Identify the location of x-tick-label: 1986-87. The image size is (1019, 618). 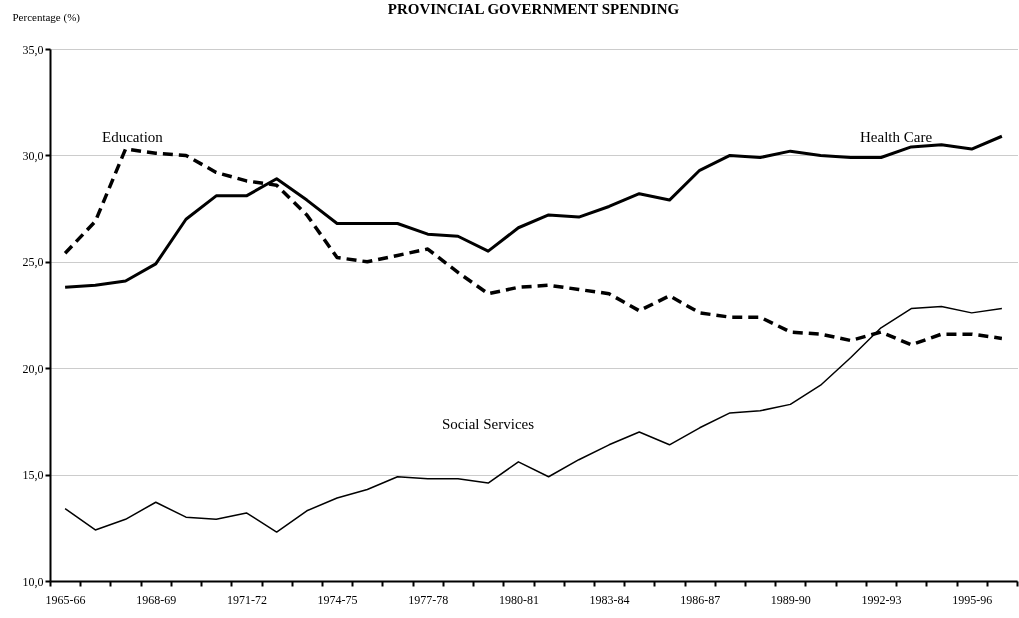
(700, 599).